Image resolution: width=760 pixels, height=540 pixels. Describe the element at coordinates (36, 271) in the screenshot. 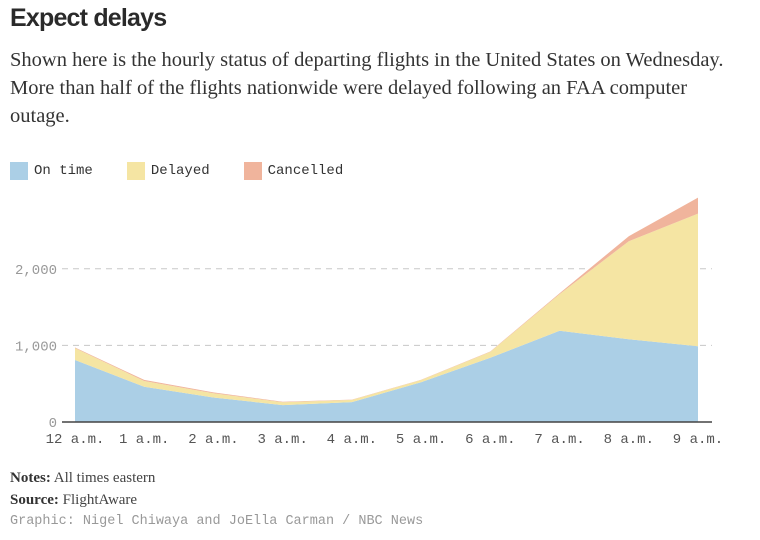

I see `y-tick-label: 2,000` at that location.